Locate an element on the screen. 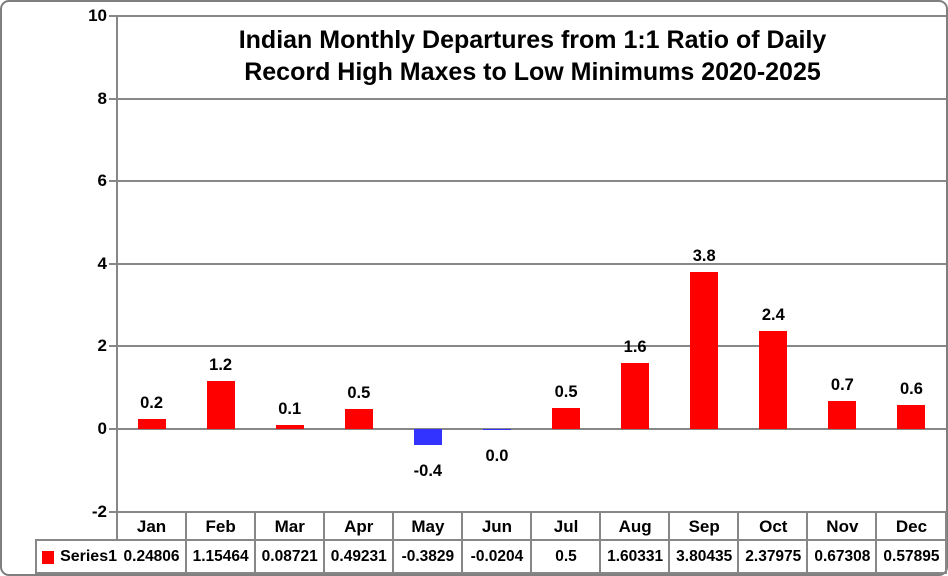 Image resolution: width=948 pixels, height=576 pixels. y-axis-label: 6 is located at coordinates (102, 181).